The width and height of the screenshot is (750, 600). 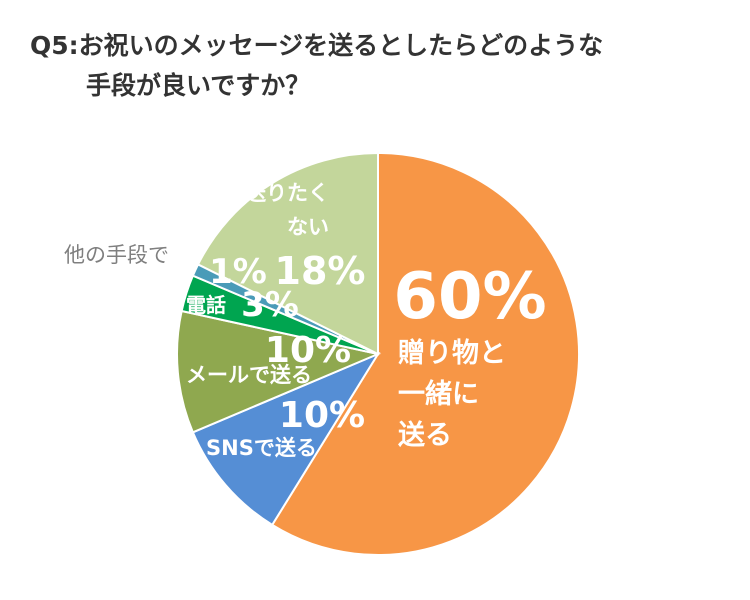 I want to click on chart-title-line-1: Q5:お祝いのメッセージを送るとしたらどのような, so click(x=317, y=45).